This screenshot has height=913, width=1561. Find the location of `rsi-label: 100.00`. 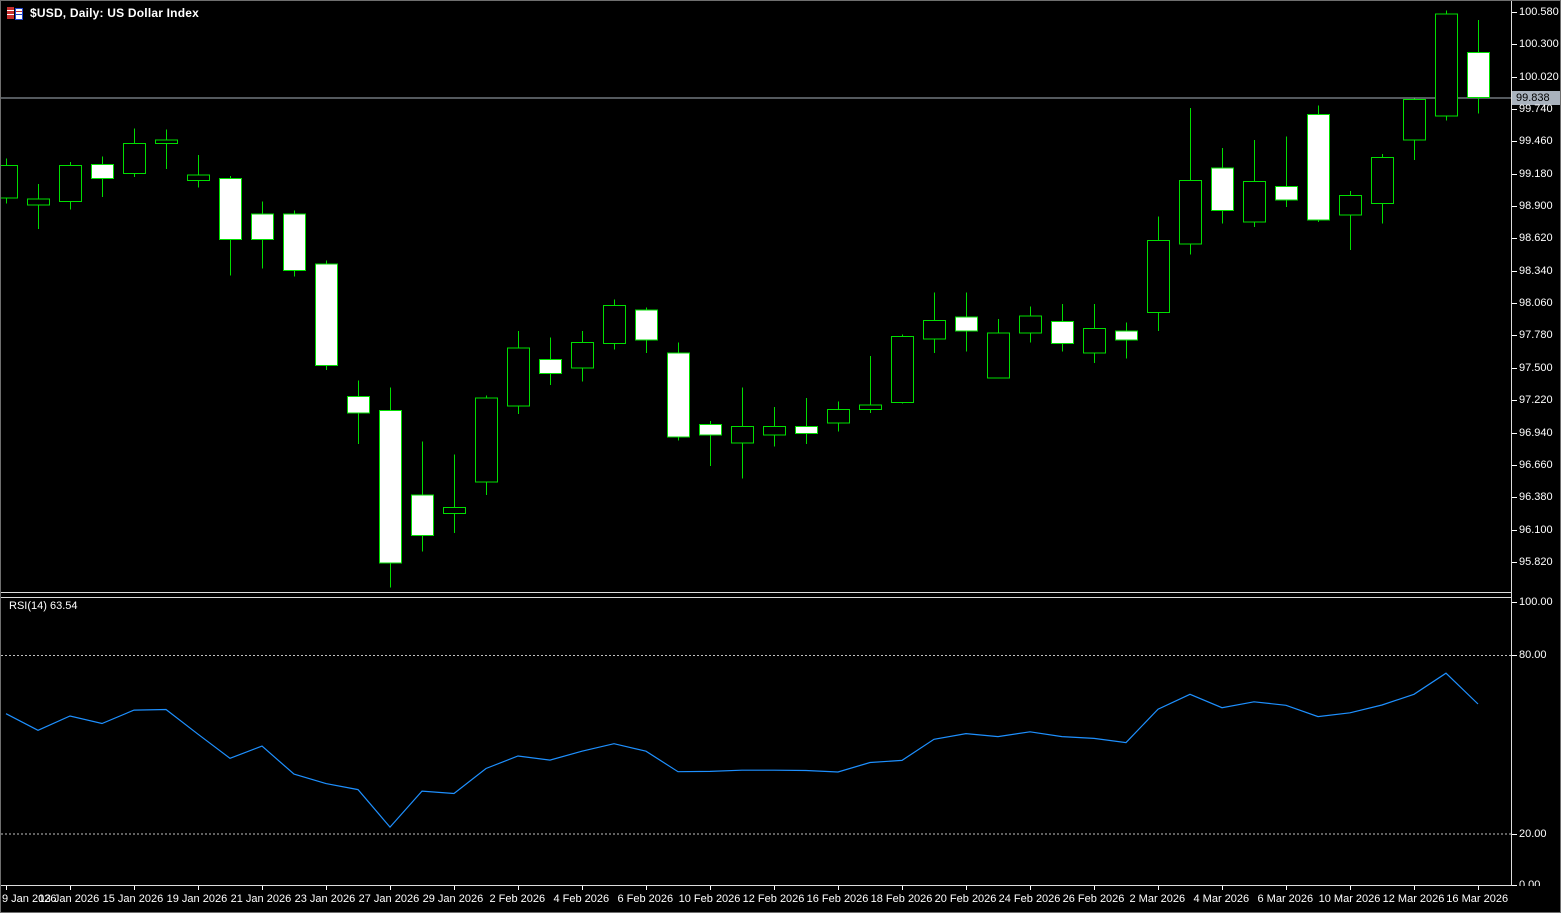

rsi-label: 100.00 is located at coordinates (1536, 602).